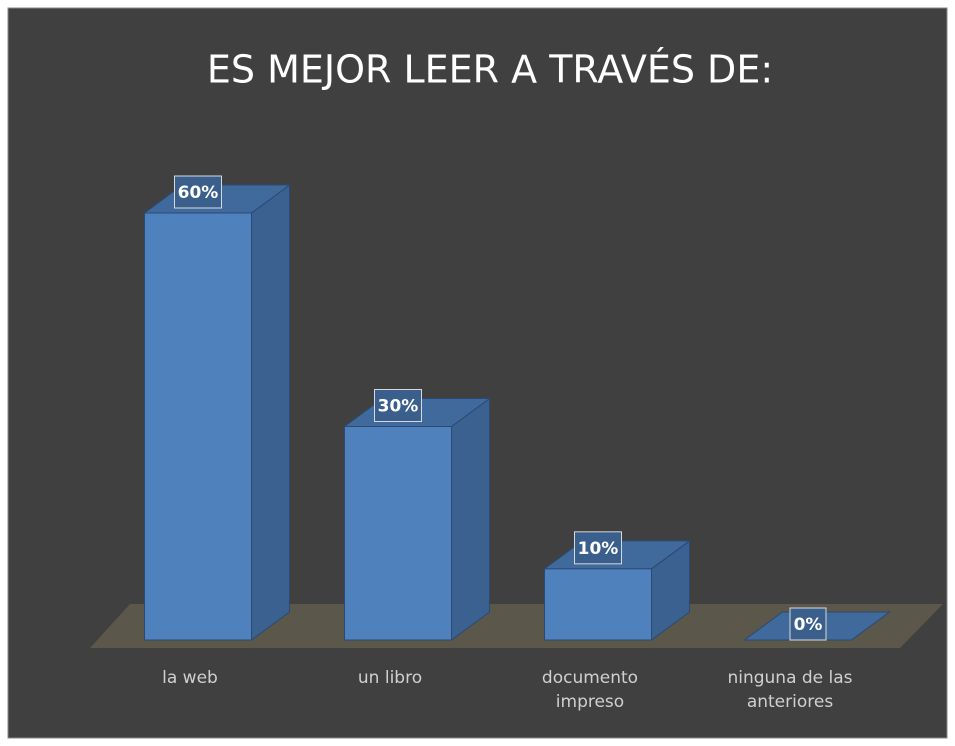  What do you see at coordinates (190, 678) in the screenshot?
I see `x-tick-label: la web` at bounding box center [190, 678].